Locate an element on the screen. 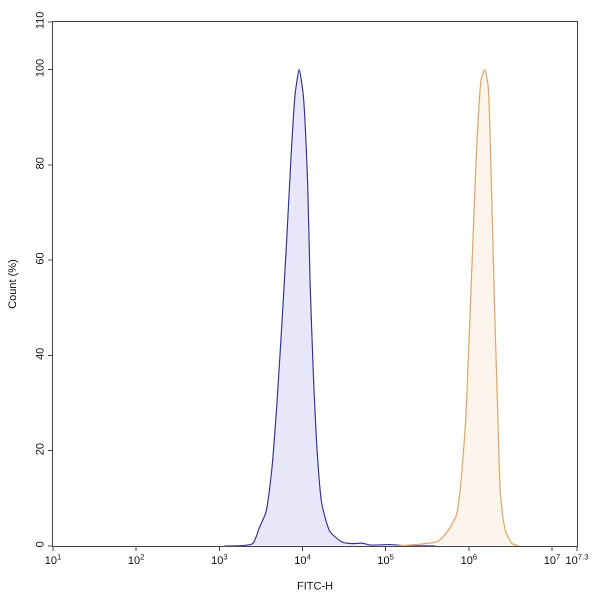 The height and width of the screenshot is (602, 600). x-tick-label: 10$^{3}$ is located at coordinates (219, 560).